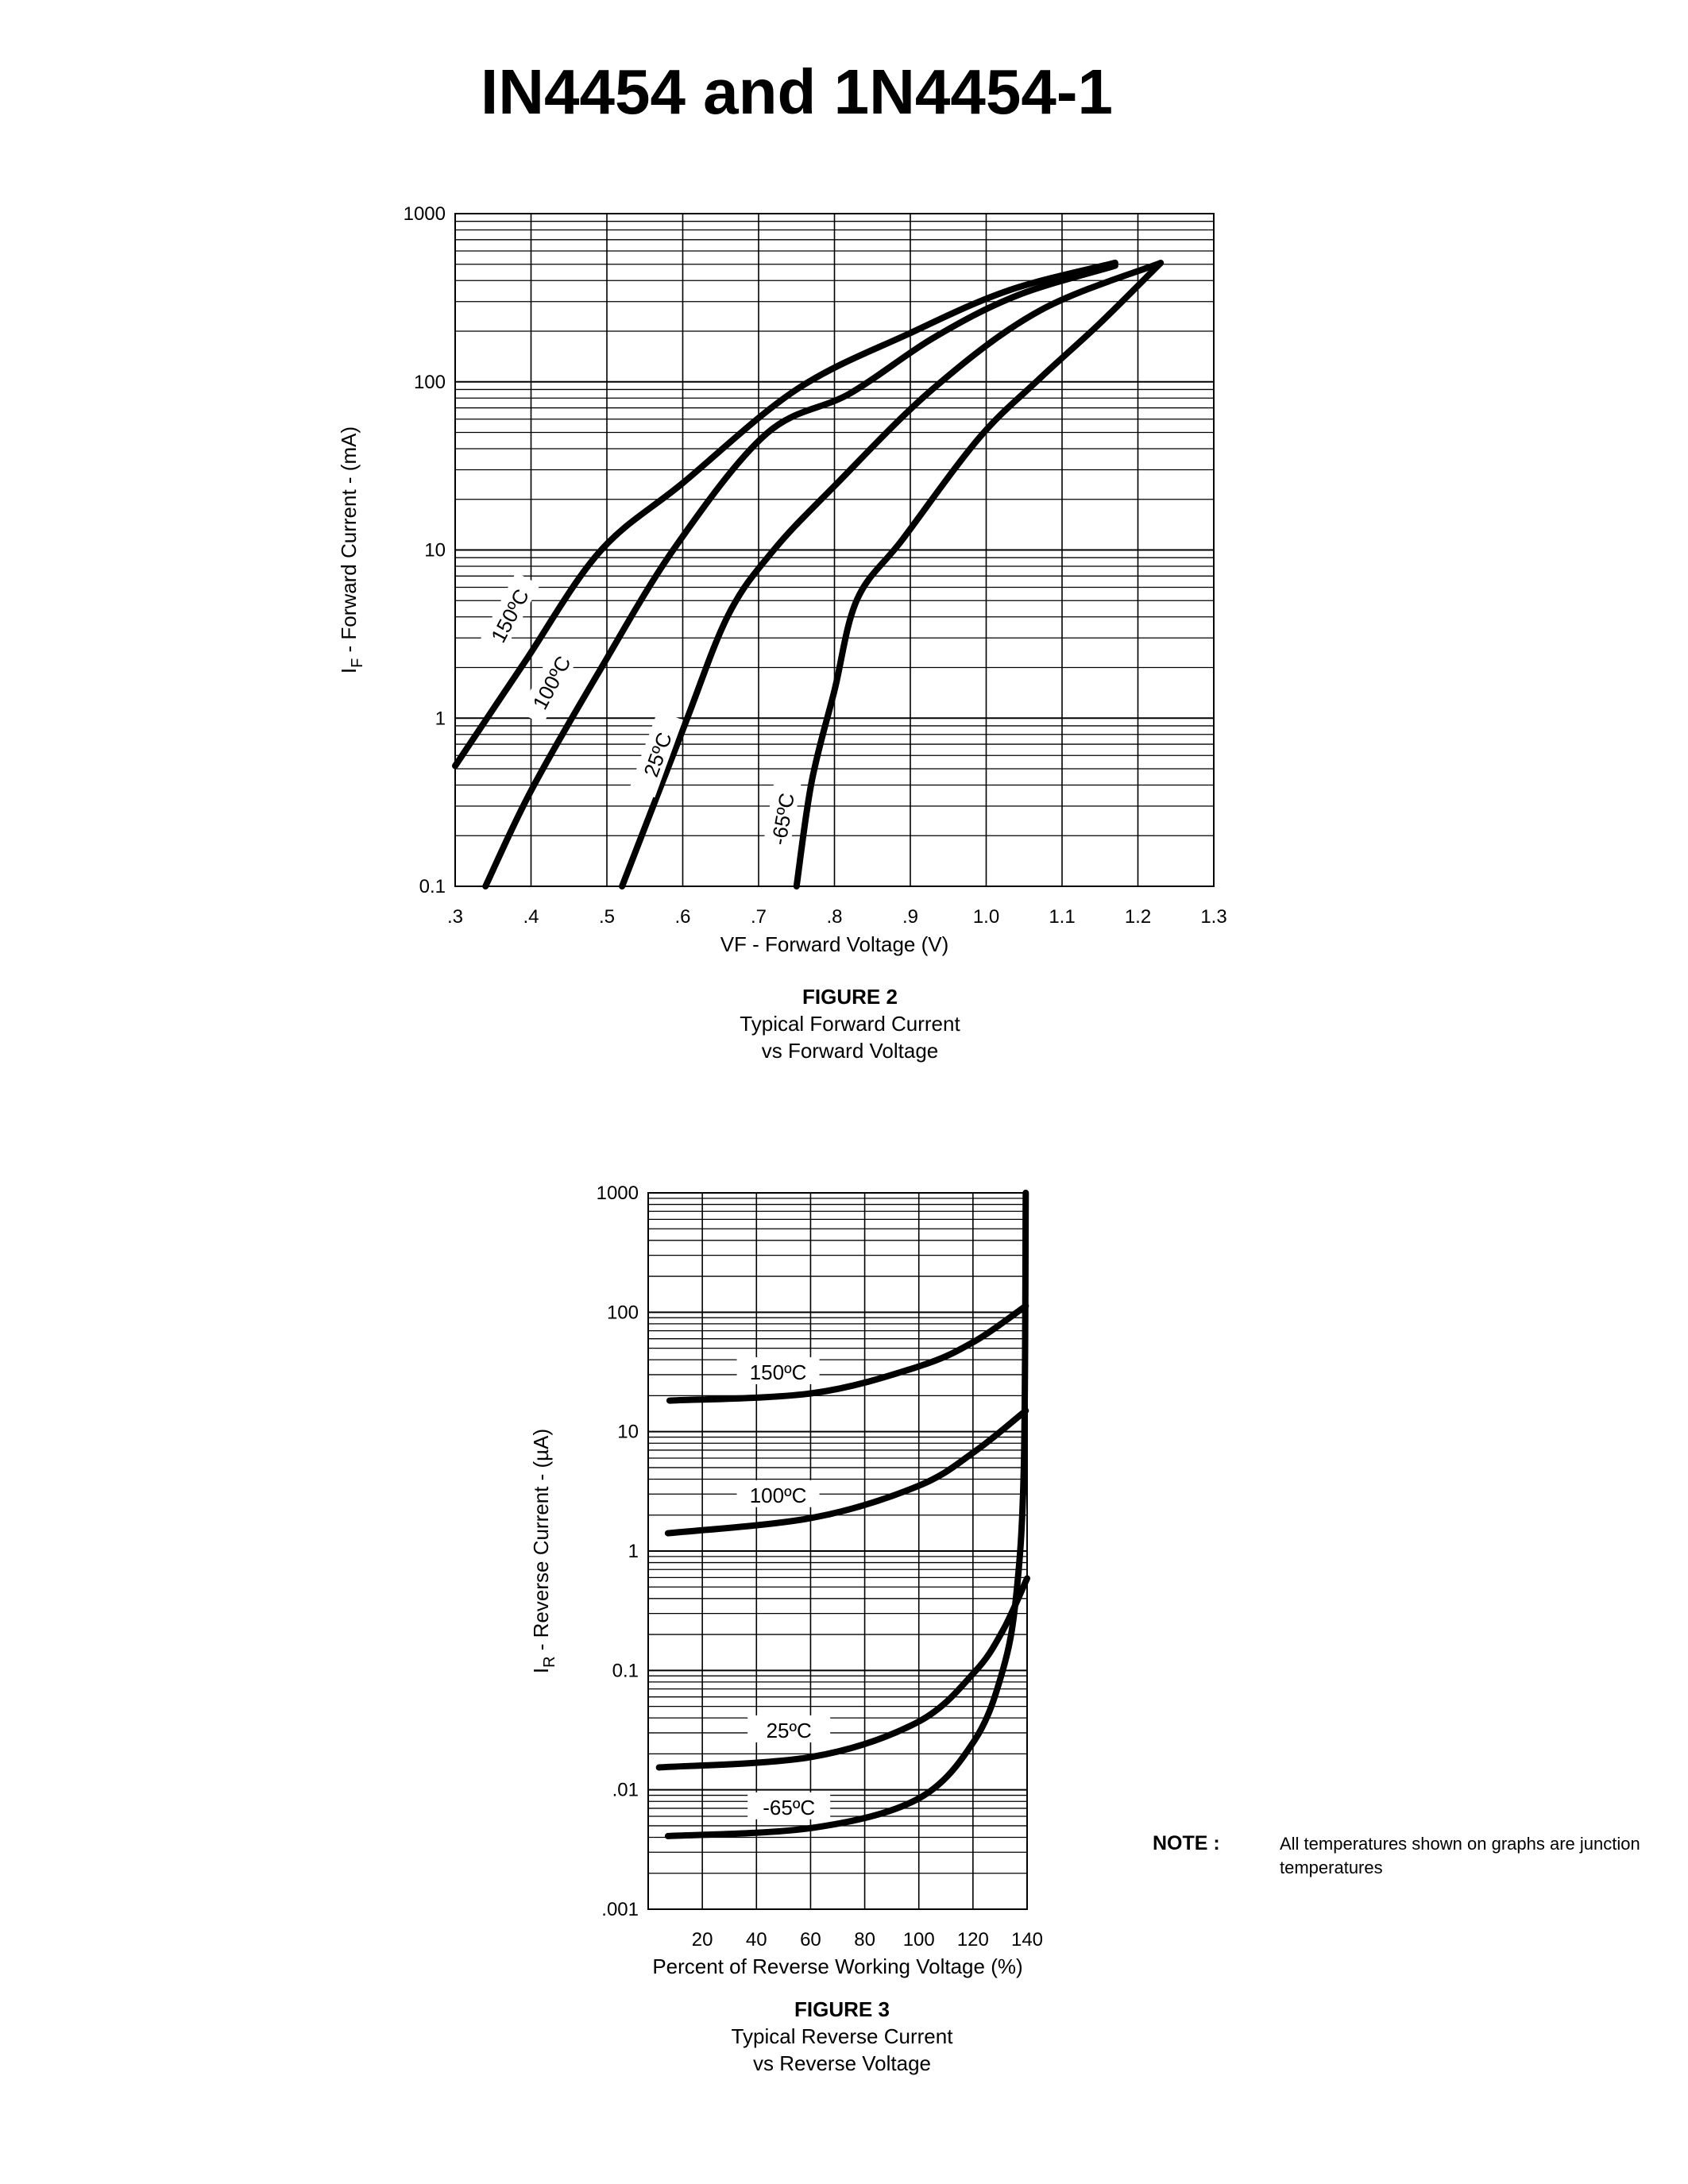 This screenshot has height=2184, width=1688. I want to click on series-label: 150ºC, so click(779, 1372).